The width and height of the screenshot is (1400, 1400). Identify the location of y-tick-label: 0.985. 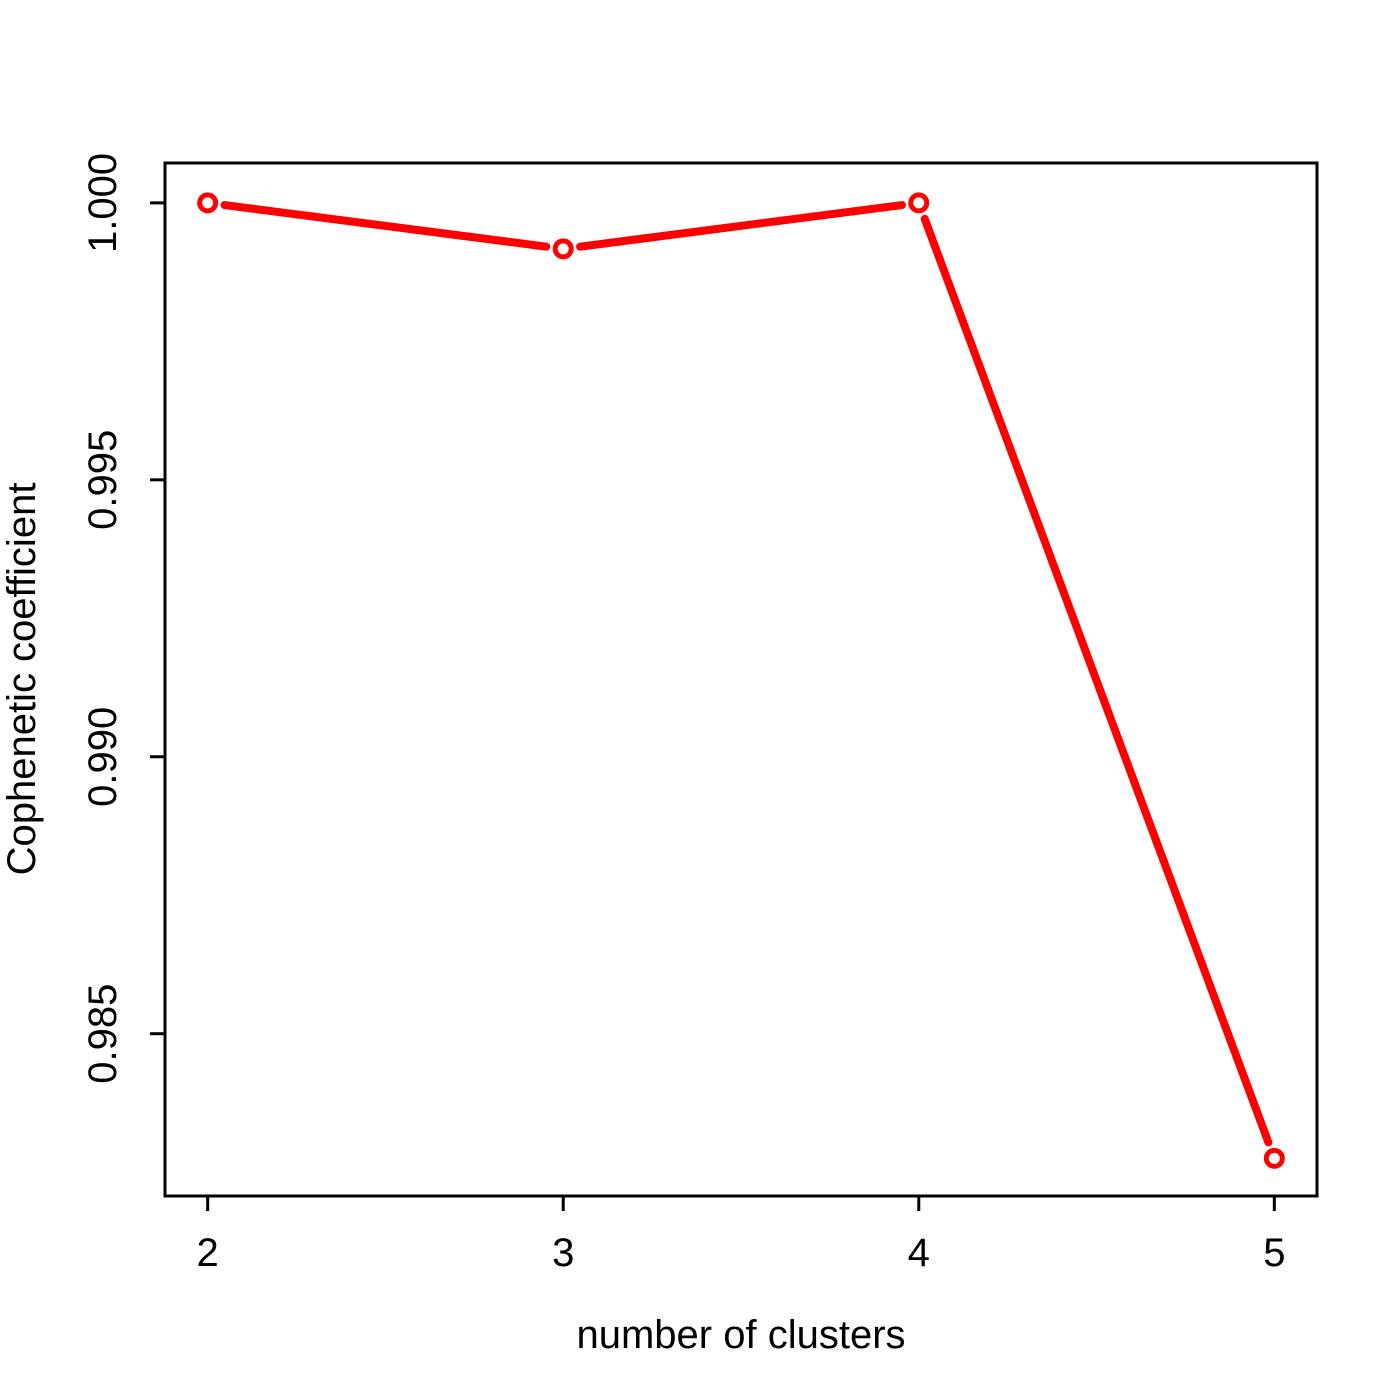
(103, 1034).